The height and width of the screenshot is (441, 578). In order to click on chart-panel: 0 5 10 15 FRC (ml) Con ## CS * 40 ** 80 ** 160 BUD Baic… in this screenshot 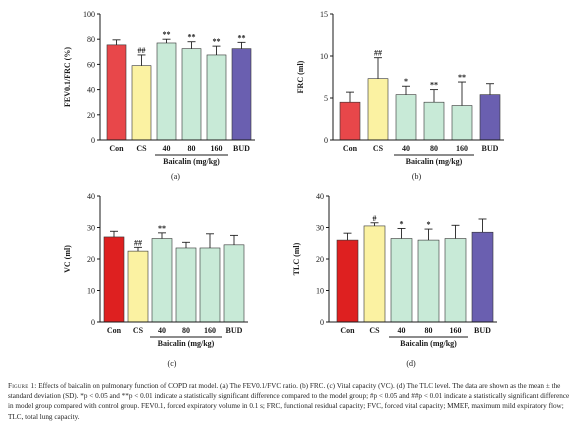, I will do `click(400, 95)`.